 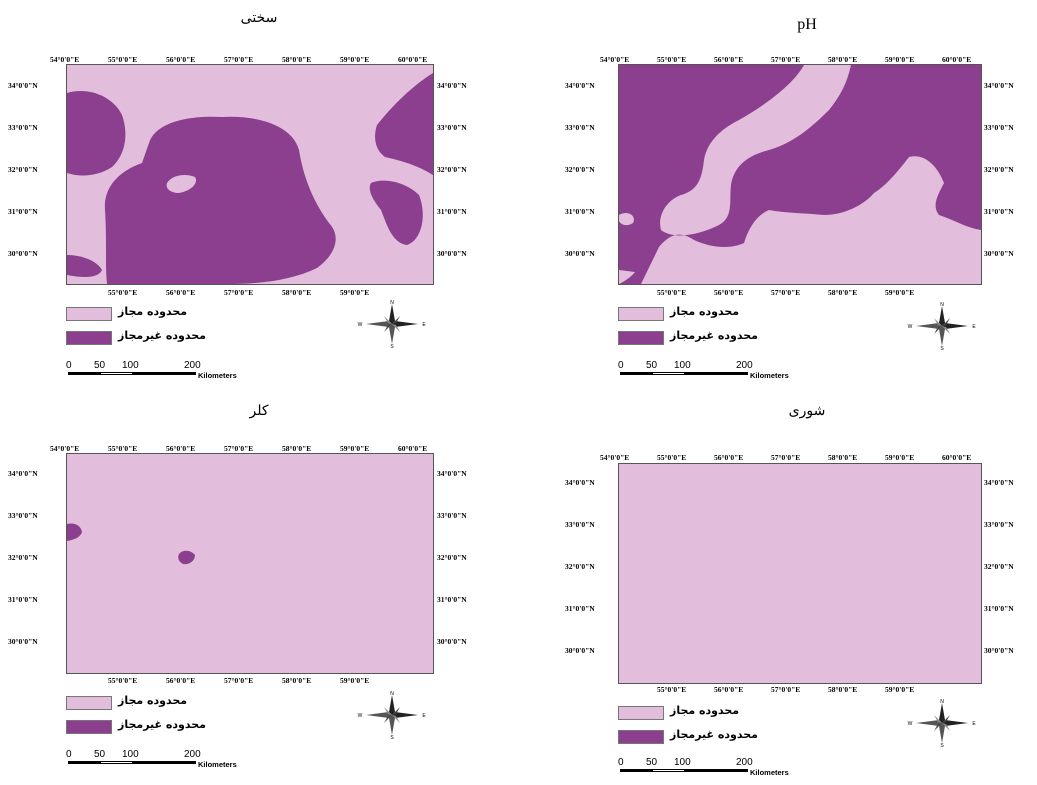 I want to click on map-frame, so click(x=800, y=174).